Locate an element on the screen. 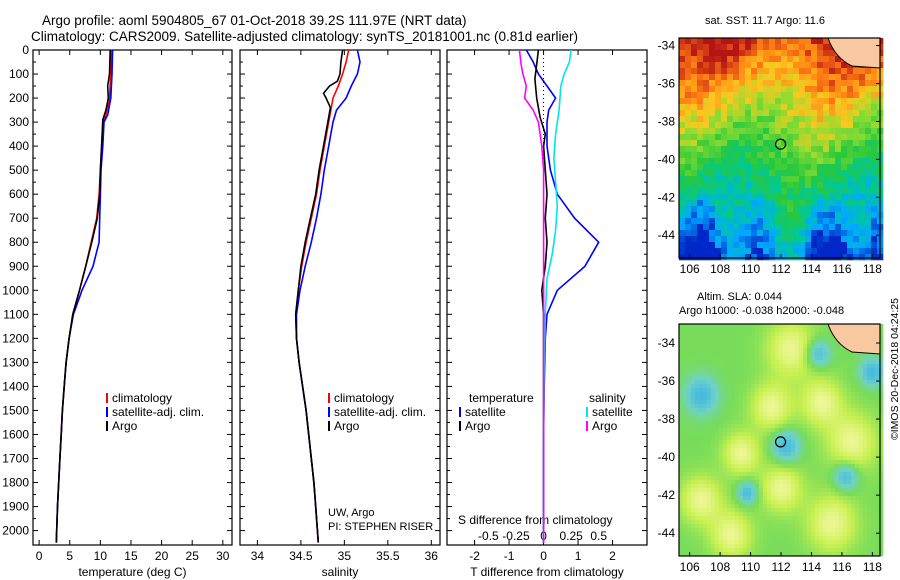 Image resolution: width=900 pixels, height=580 pixels. y-tick-label: 1900 is located at coordinates (15, 507).